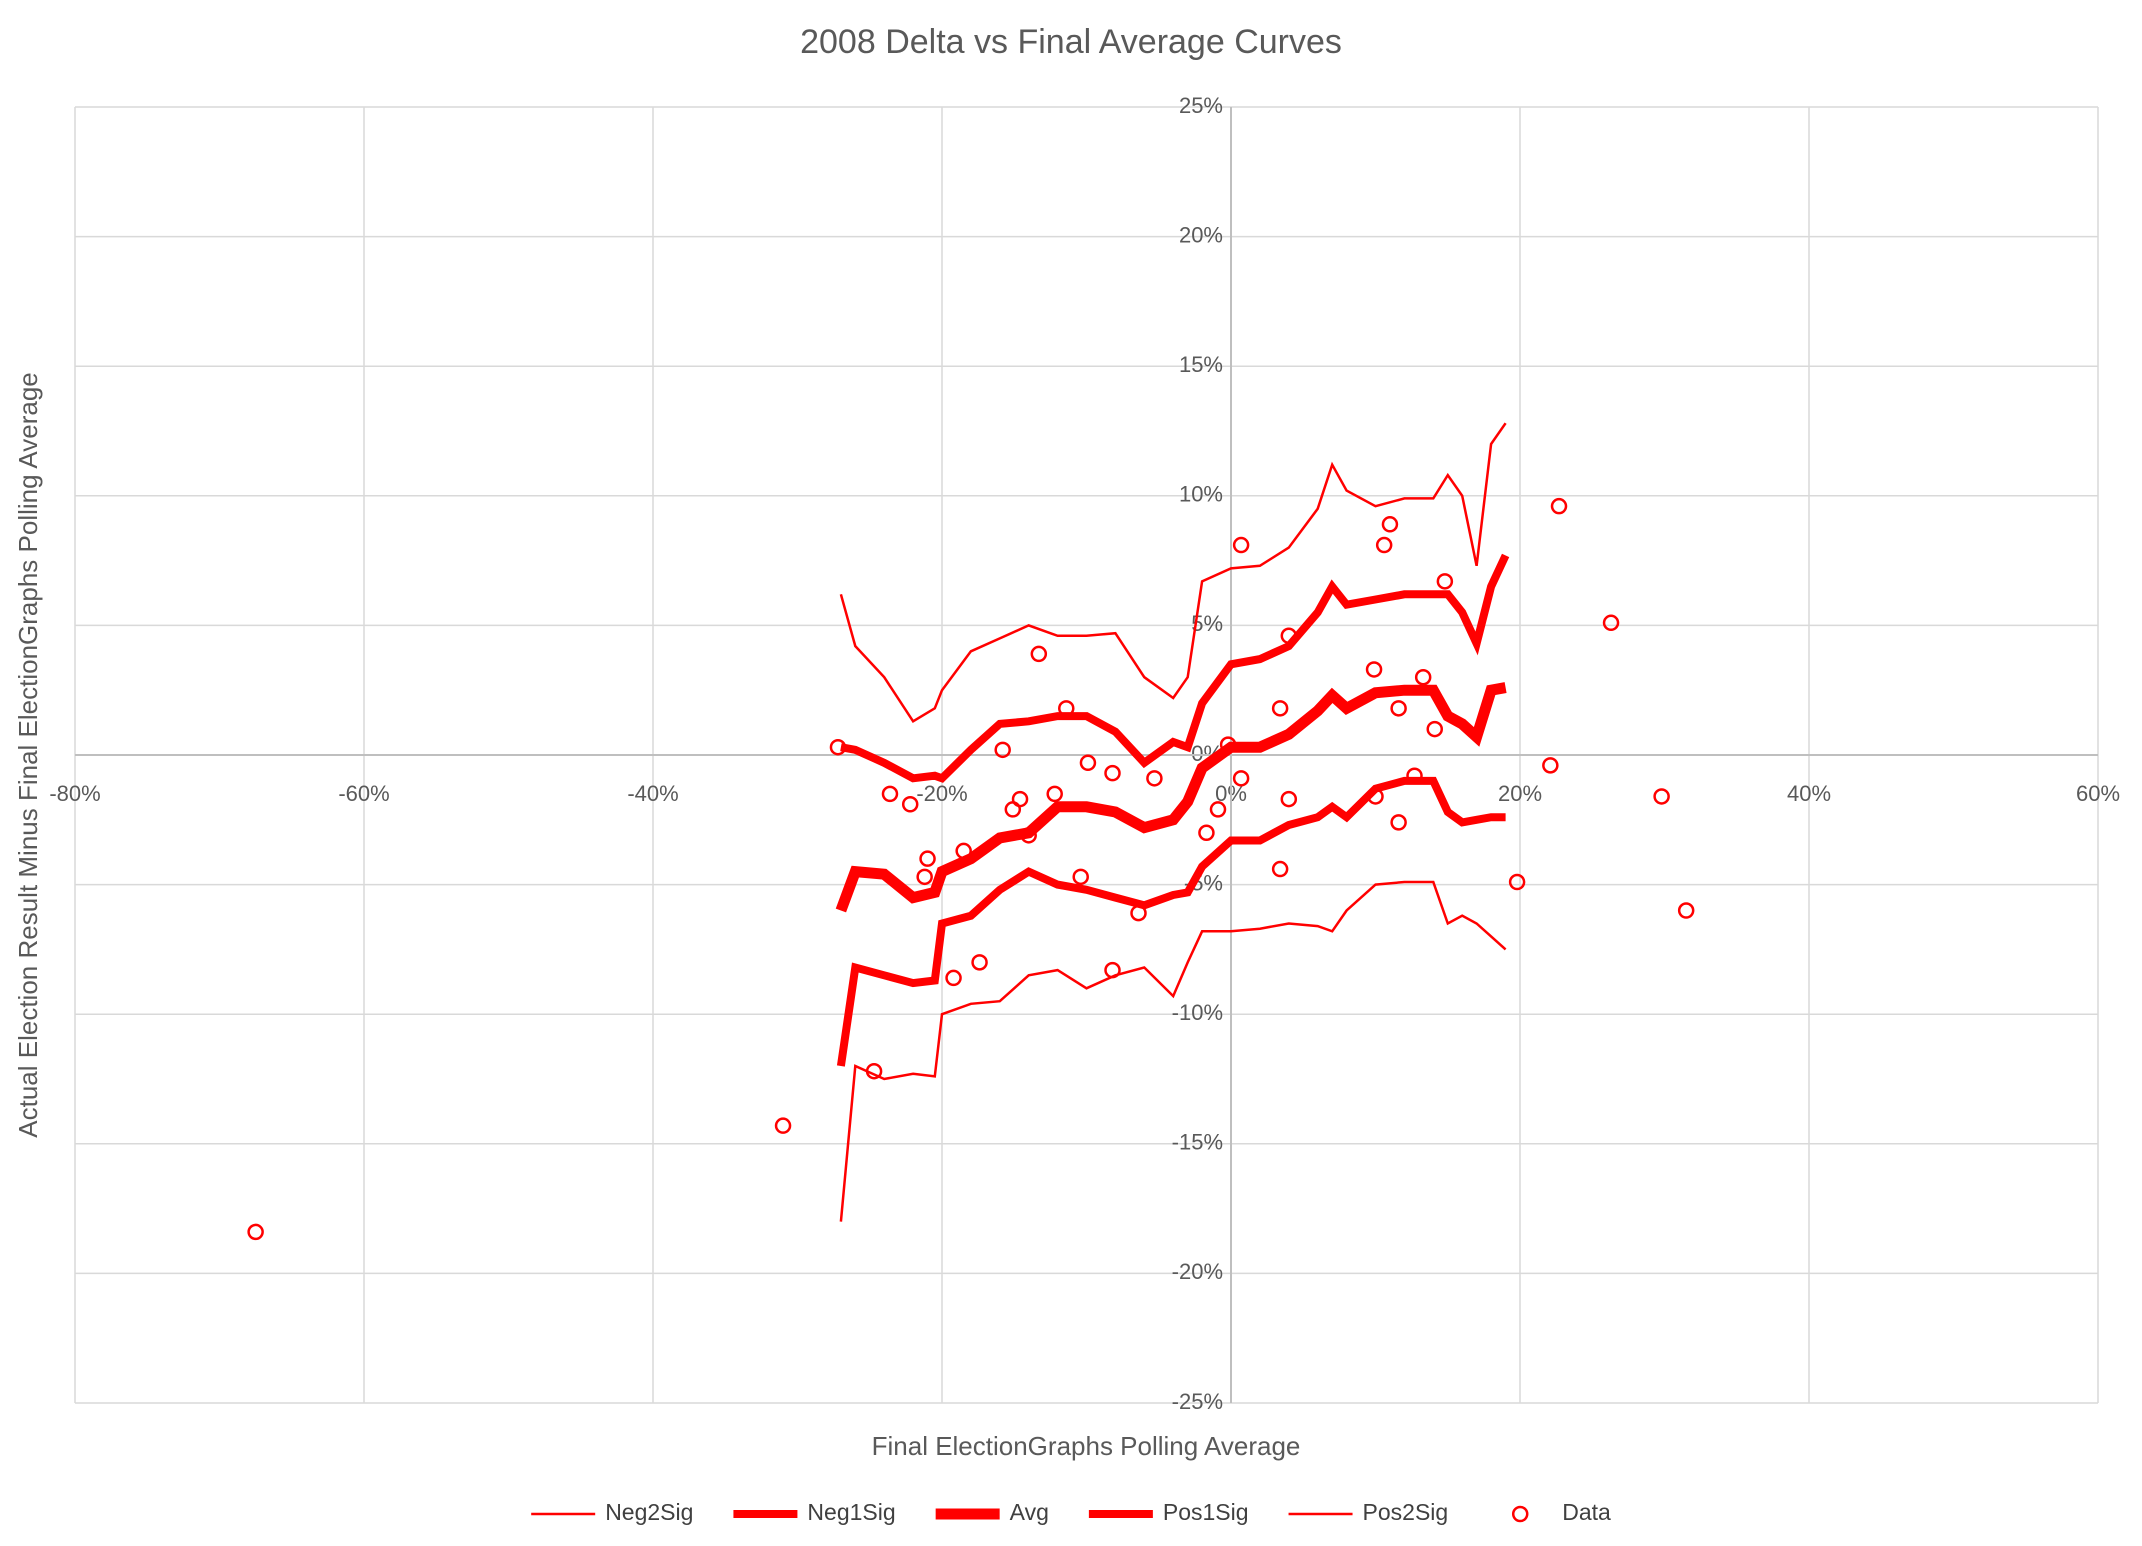 Image resolution: width=2142 pixels, height=1546 pixels. I want to click on legend-item: Data, so click(1561, 1512).